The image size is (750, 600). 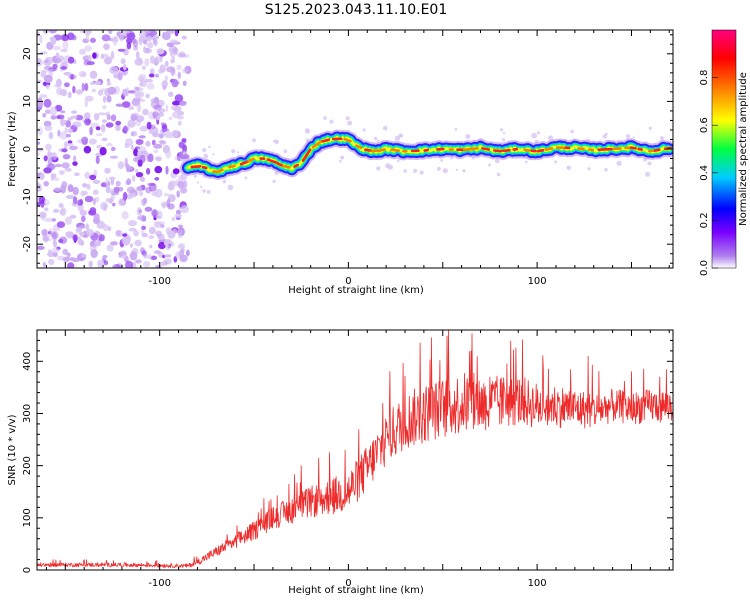 What do you see at coordinates (704, 220) in the screenshot?
I see `colorbar-tick-label: 0.2` at bounding box center [704, 220].